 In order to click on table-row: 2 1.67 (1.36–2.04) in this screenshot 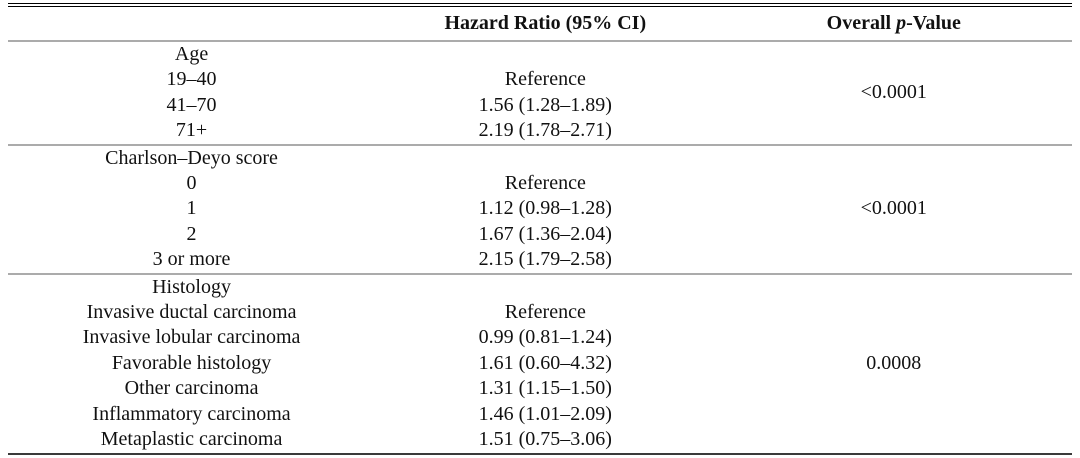, I will do `click(540, 234)`.